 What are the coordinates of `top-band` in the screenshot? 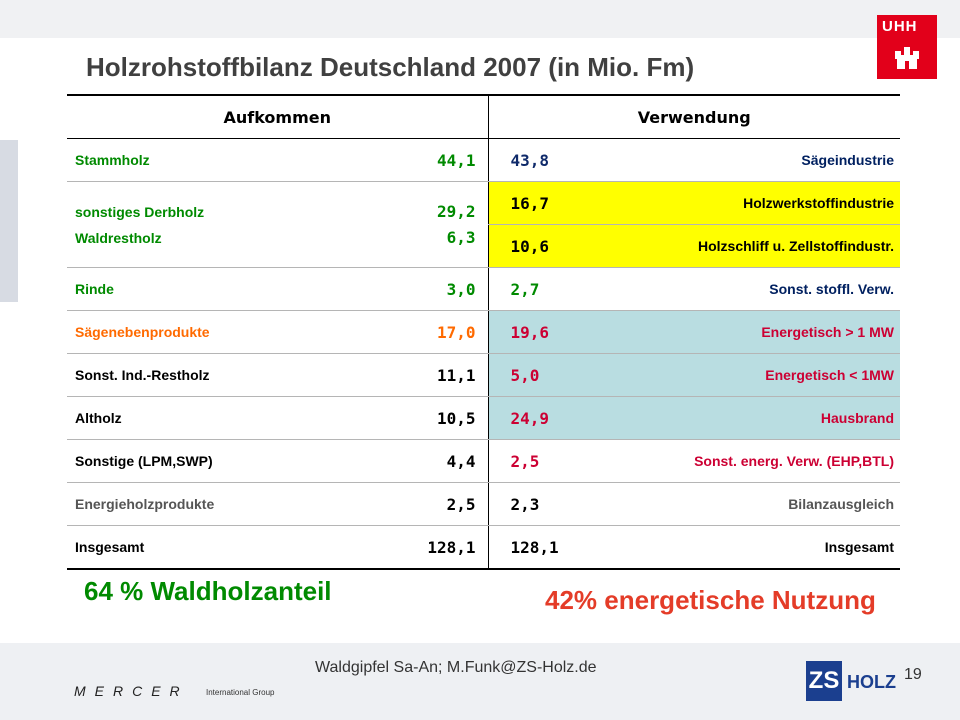 It's located at (480, 19).